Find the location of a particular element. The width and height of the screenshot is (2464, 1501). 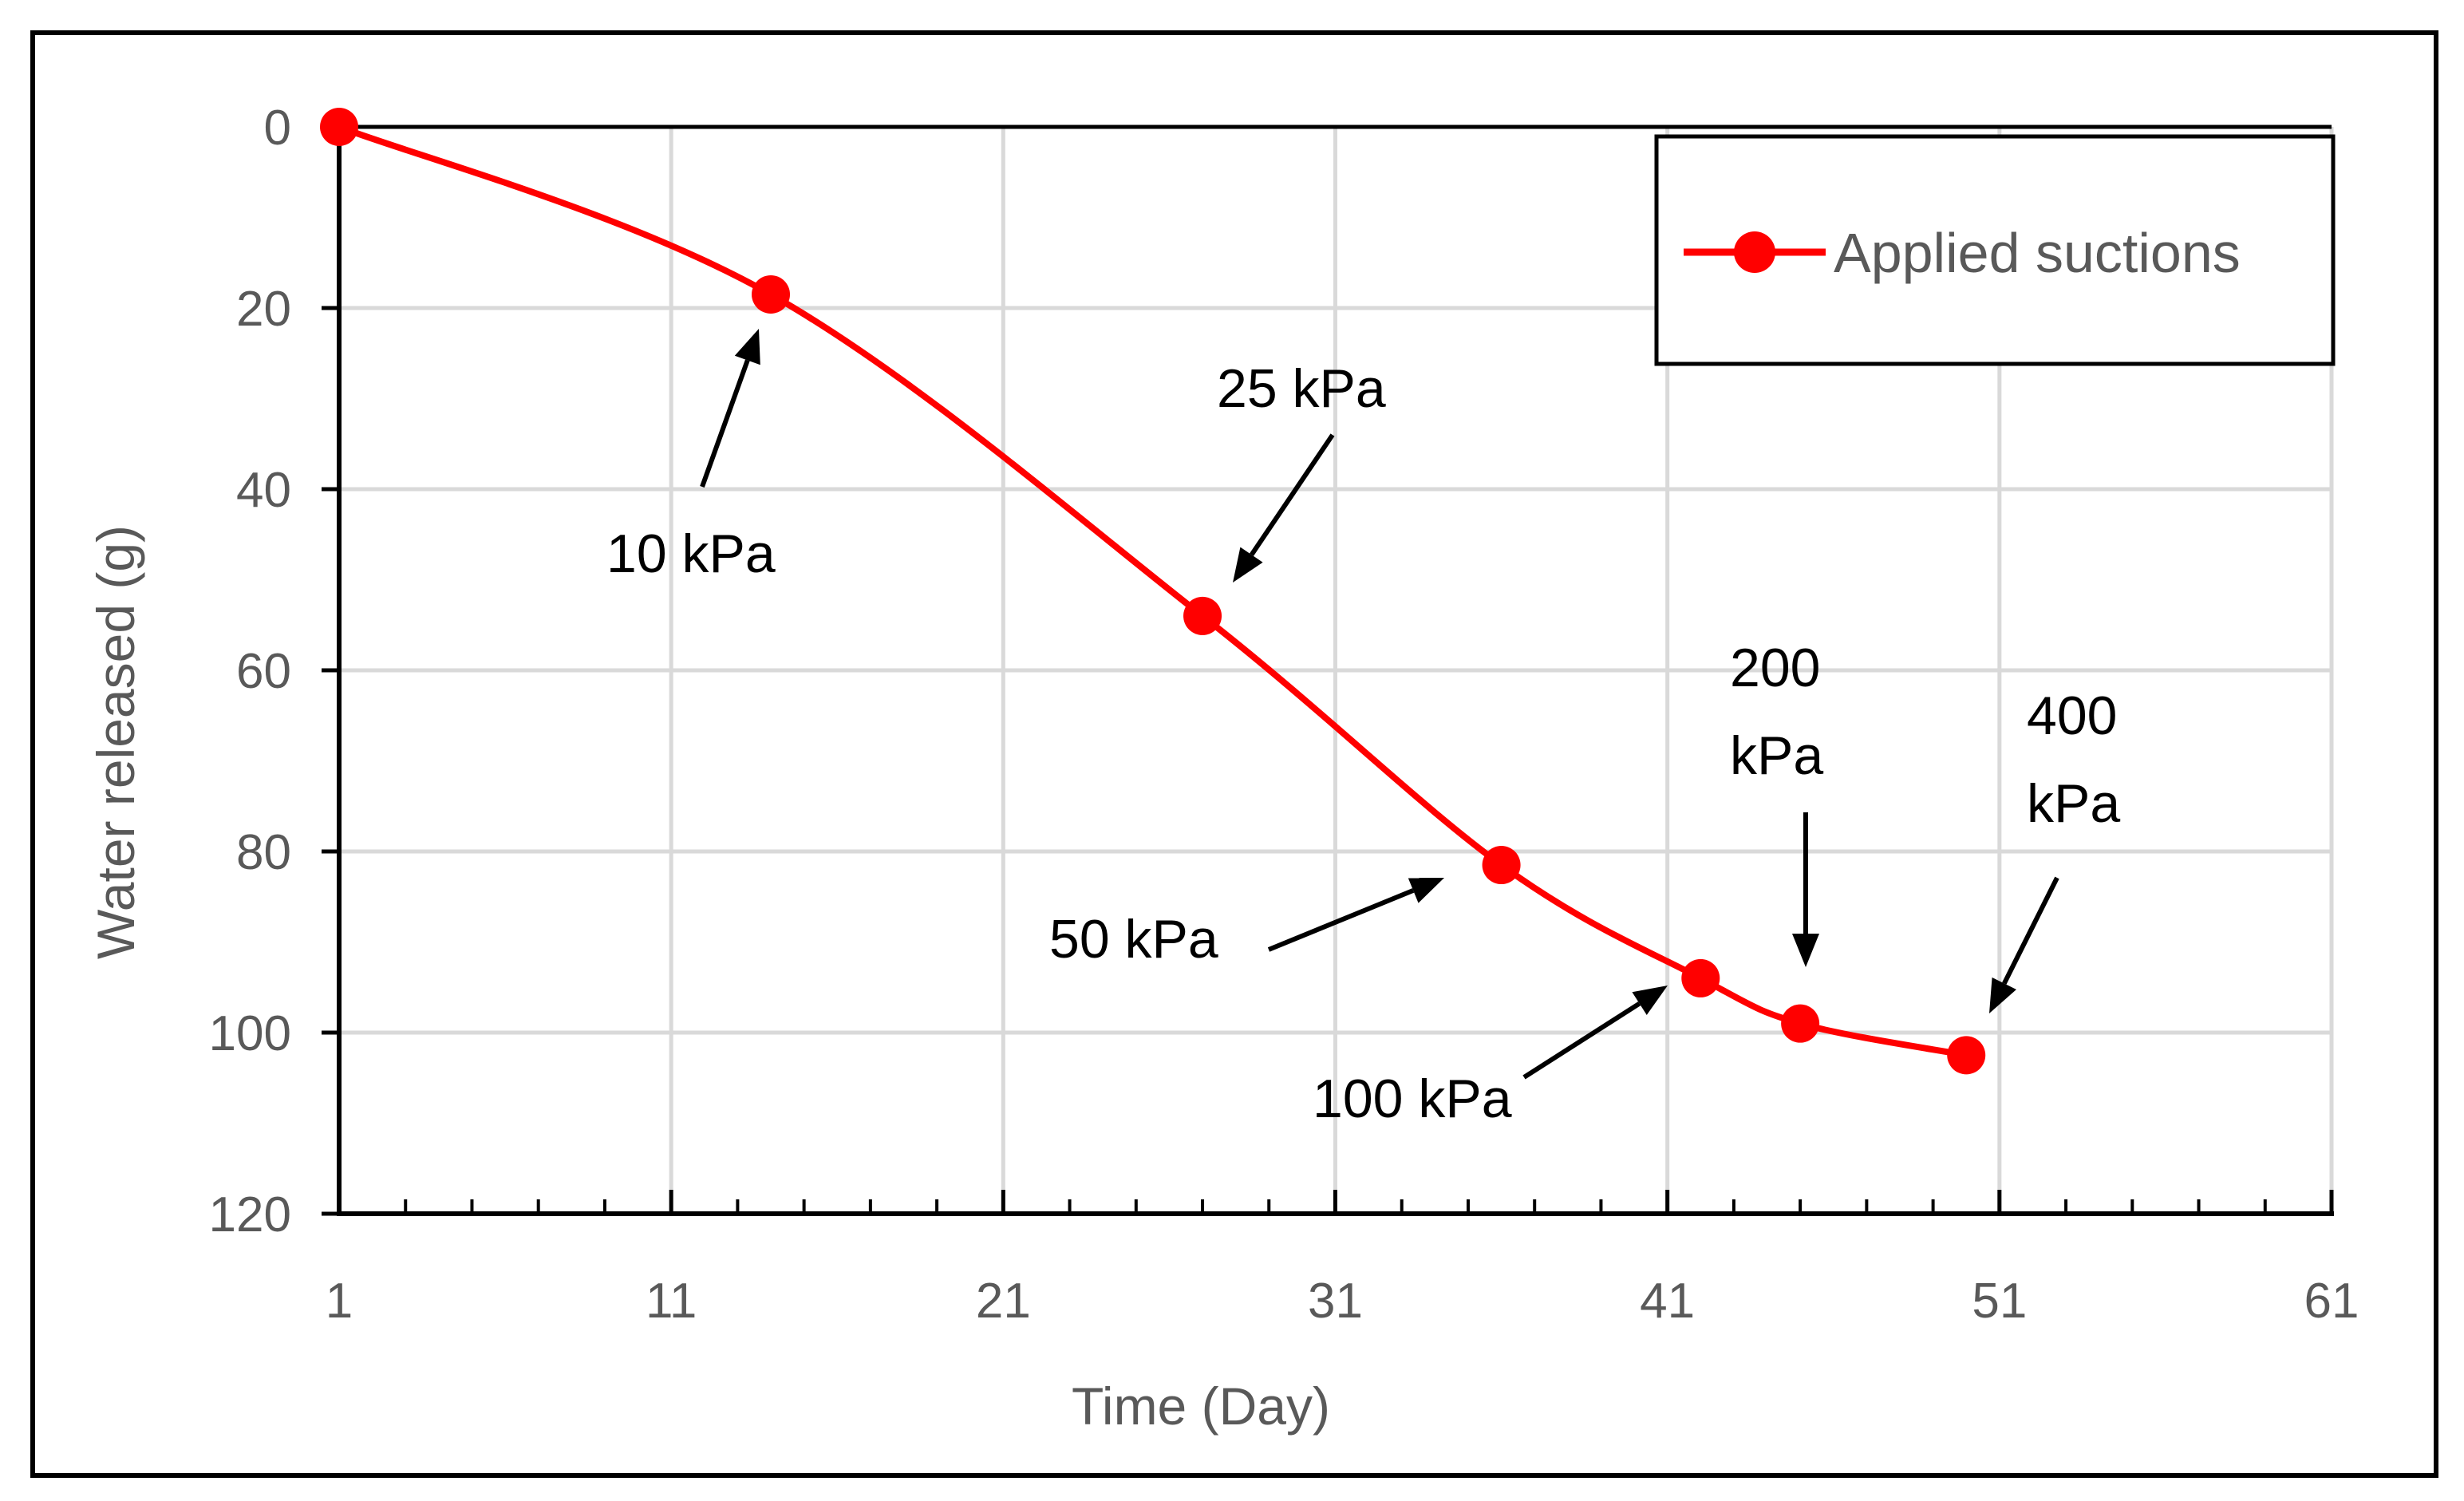

legend: Applied suctions is located at coordinates (1995, 250).